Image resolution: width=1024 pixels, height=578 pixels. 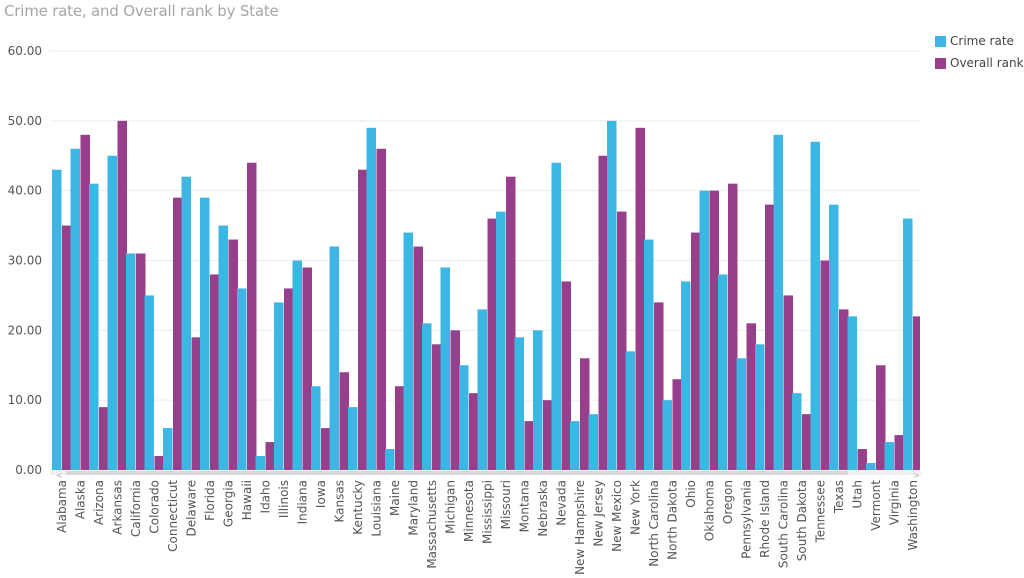 What do you see at coordinates (636, 507) in the screenshot?
I see `x-tick-label: New York` at bounding box center [636, 507].